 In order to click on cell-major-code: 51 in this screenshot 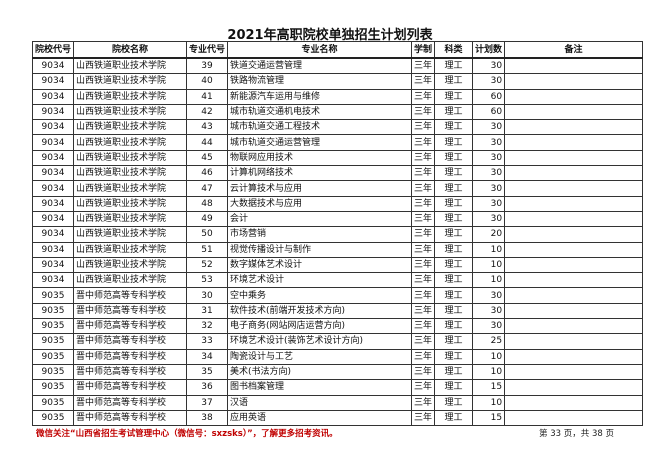, I will do `click(207, 249)`.